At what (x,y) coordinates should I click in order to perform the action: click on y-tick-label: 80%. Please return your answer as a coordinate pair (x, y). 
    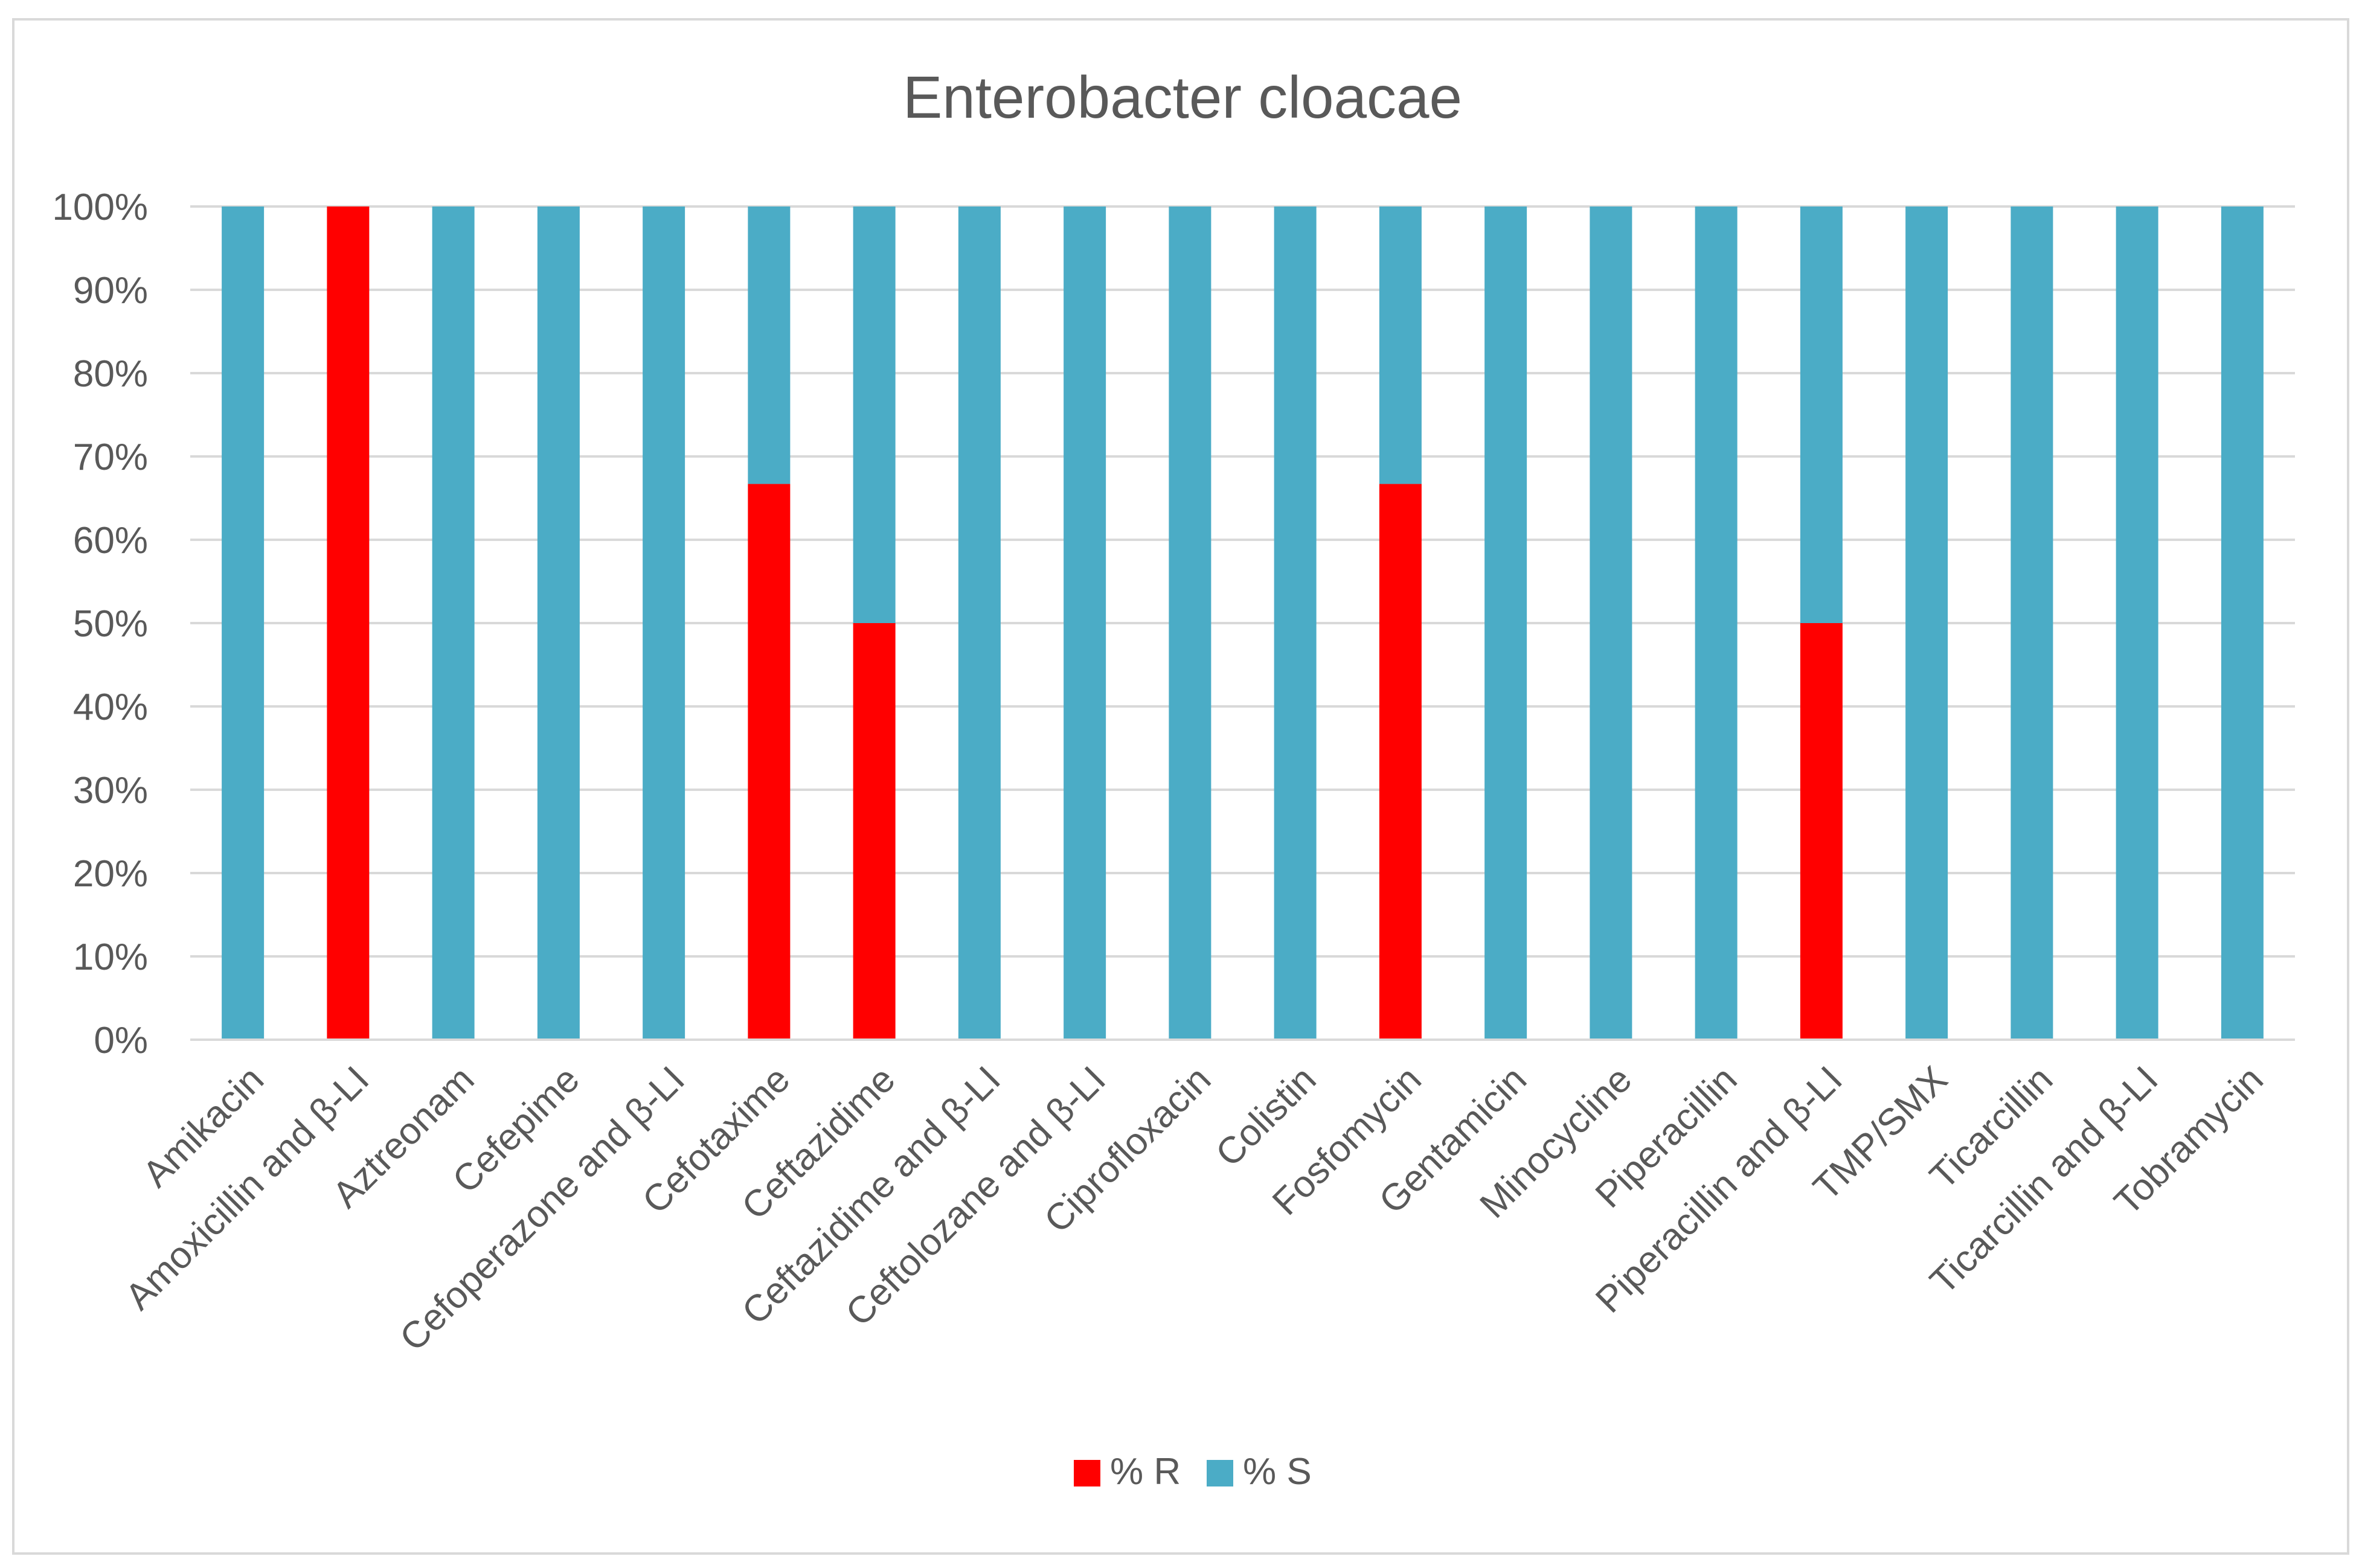
    Looking at the image, I should click on (111, 374).